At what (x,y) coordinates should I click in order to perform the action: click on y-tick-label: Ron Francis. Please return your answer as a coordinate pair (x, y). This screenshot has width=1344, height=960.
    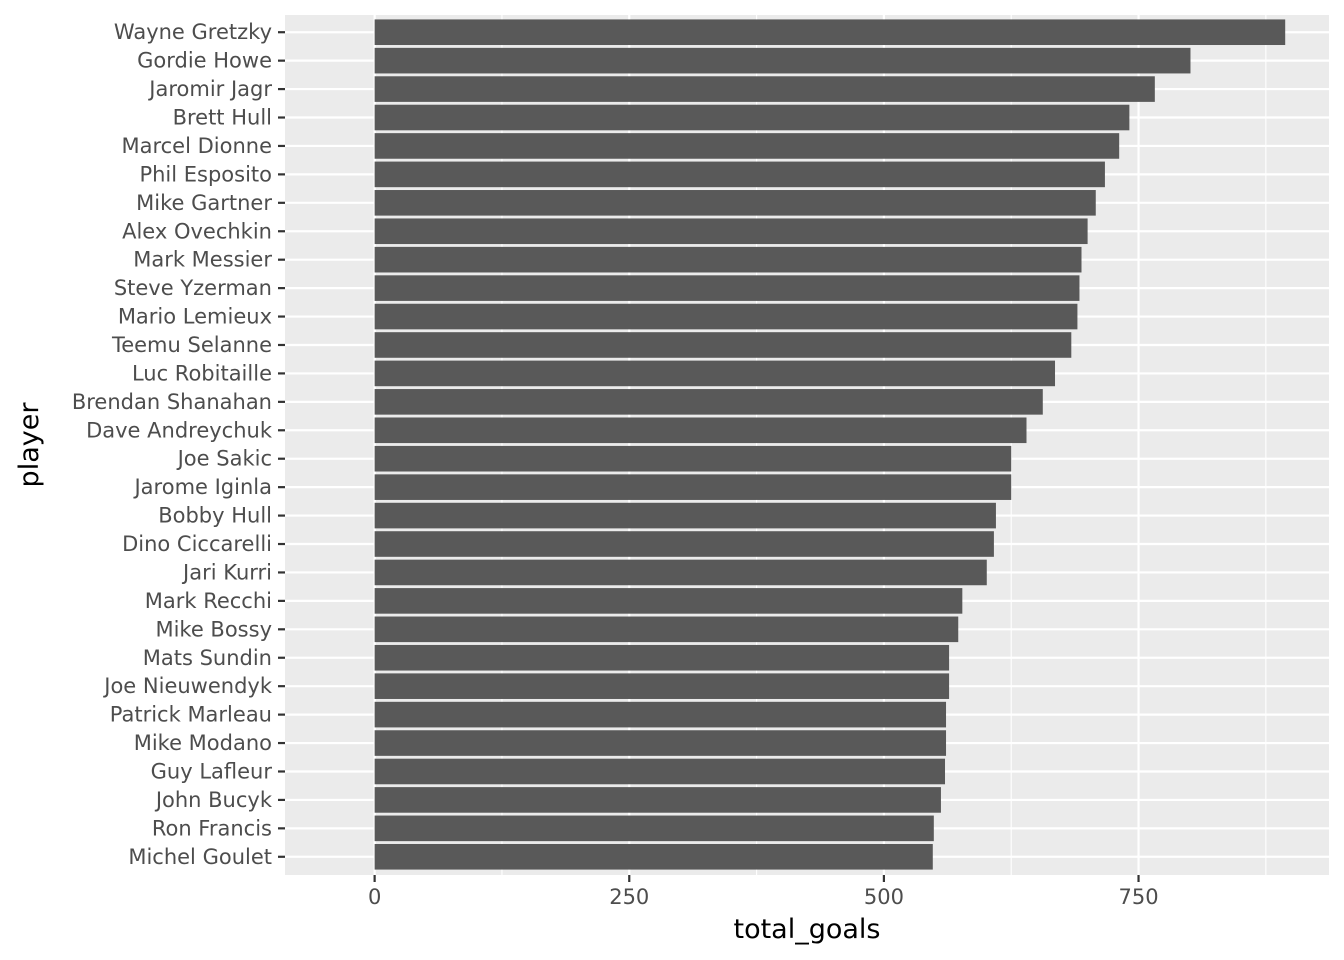
    Looking at the image, I should click on (212, 828).